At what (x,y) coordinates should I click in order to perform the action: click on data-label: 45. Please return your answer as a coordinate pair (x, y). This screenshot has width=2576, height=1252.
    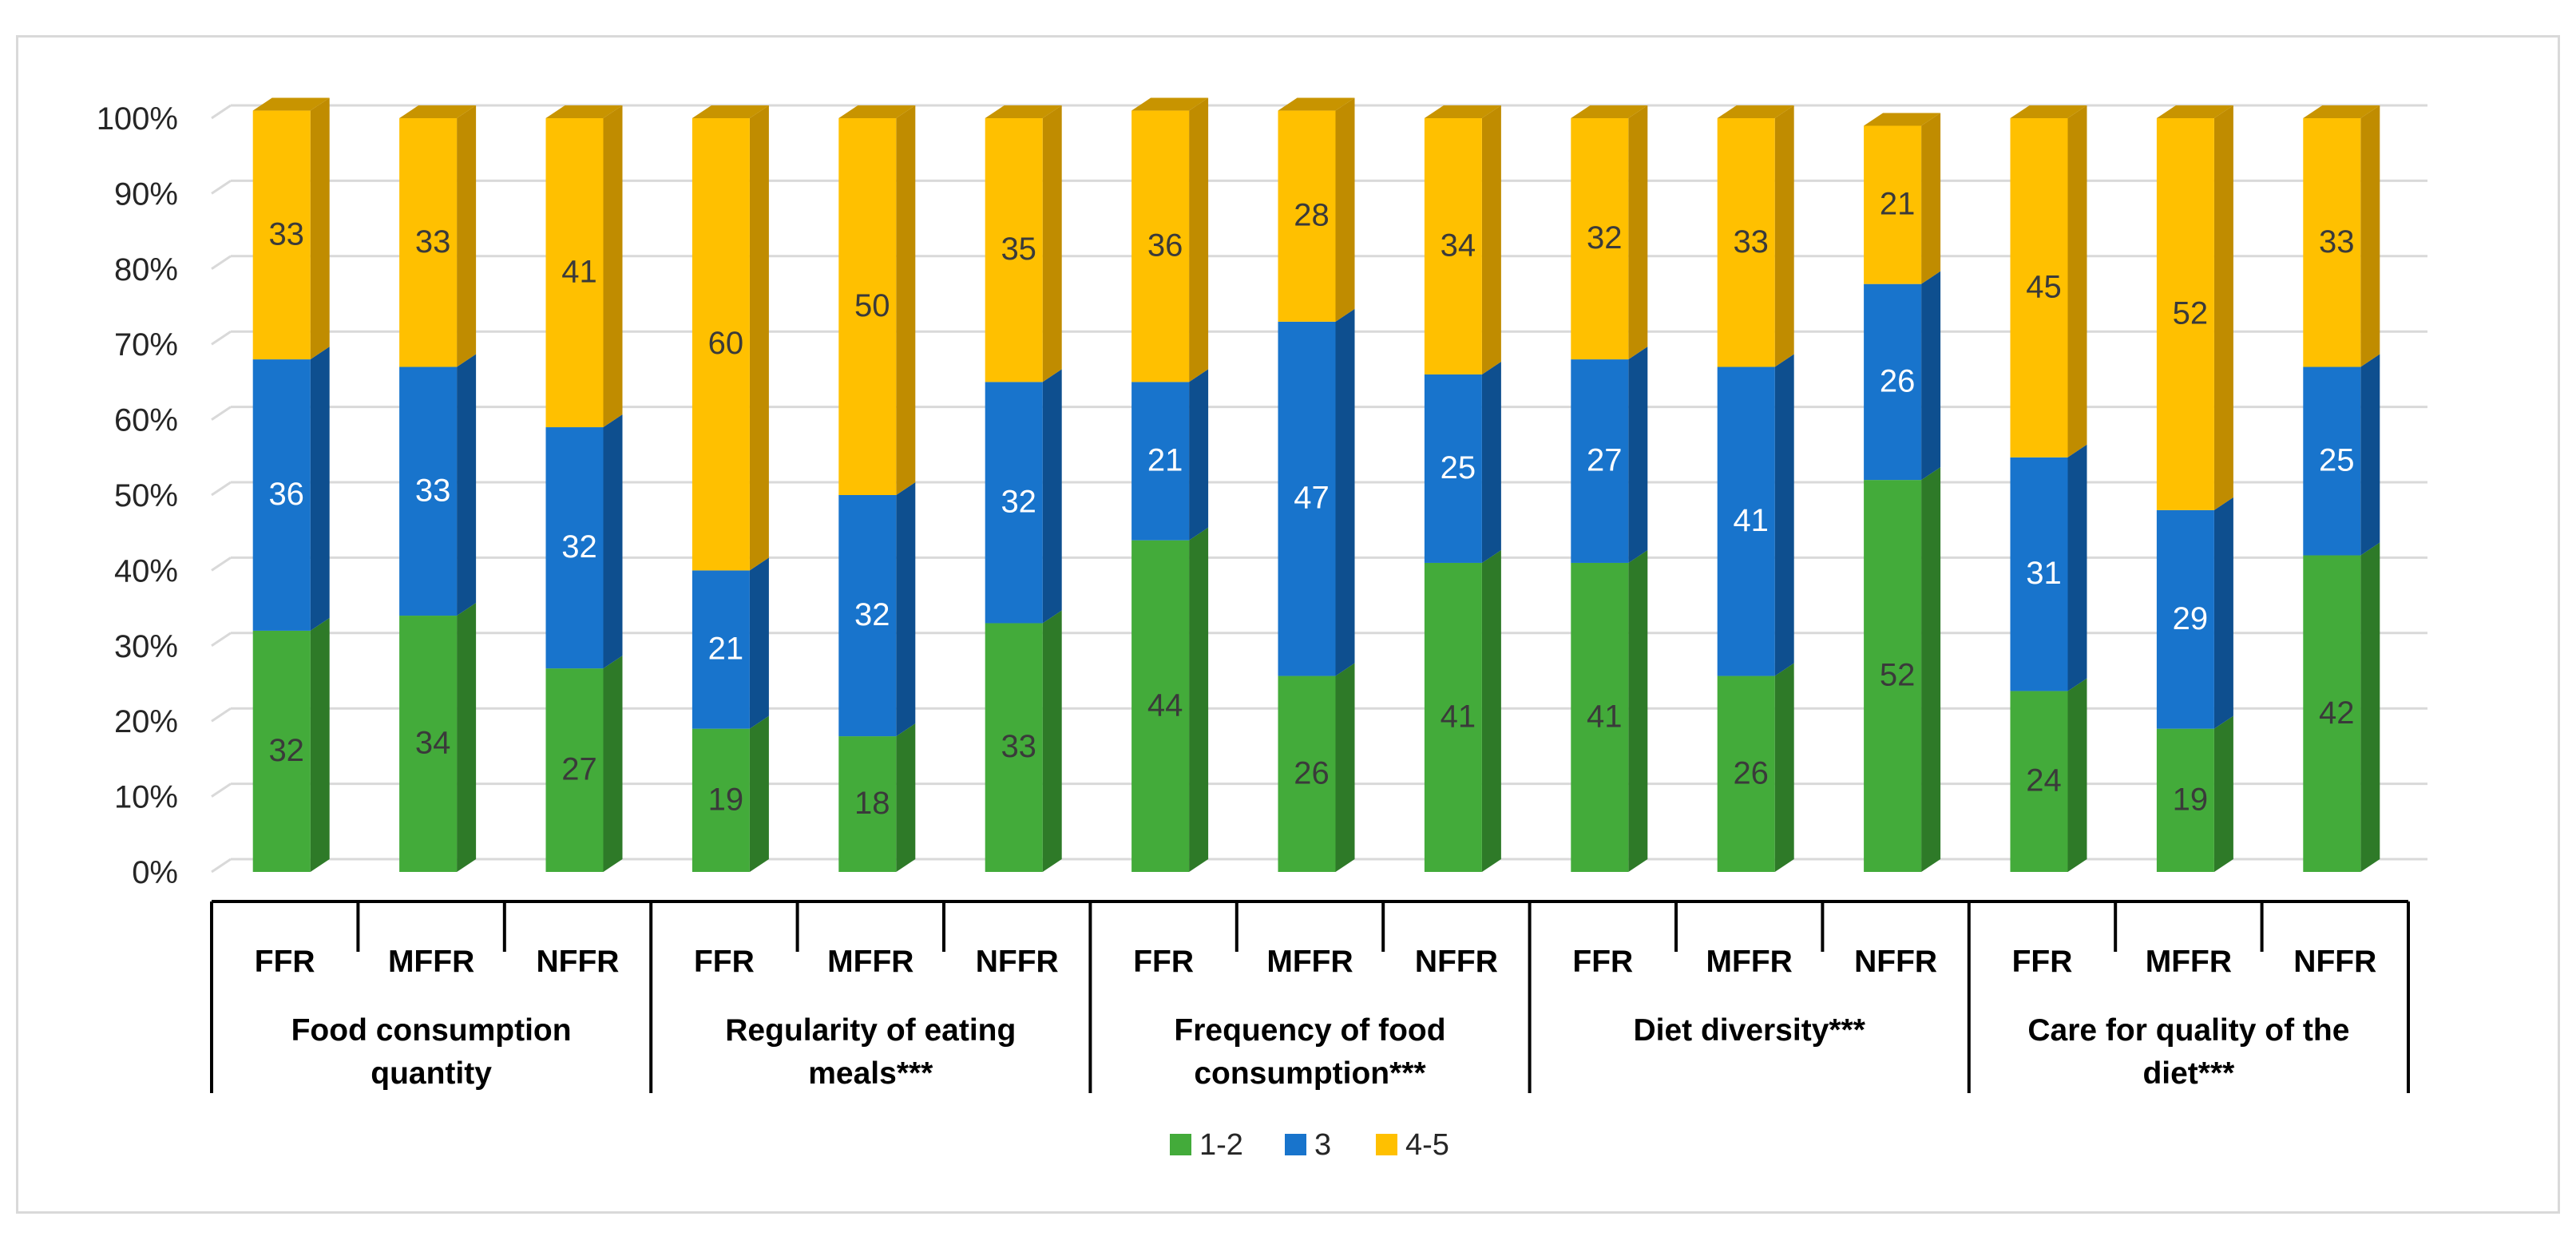
    Looking at the image, I should click on (2044, 286).